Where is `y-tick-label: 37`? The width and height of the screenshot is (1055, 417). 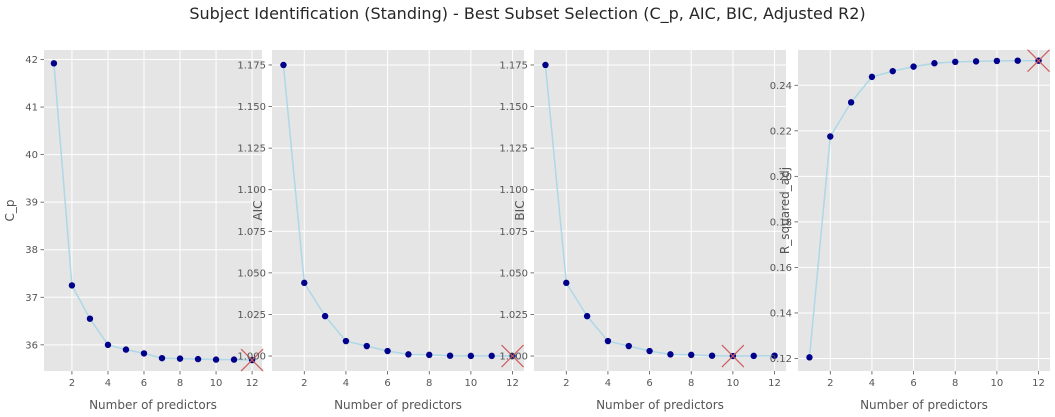 y-tick-label: 37 is located at coordinates (31, 298).